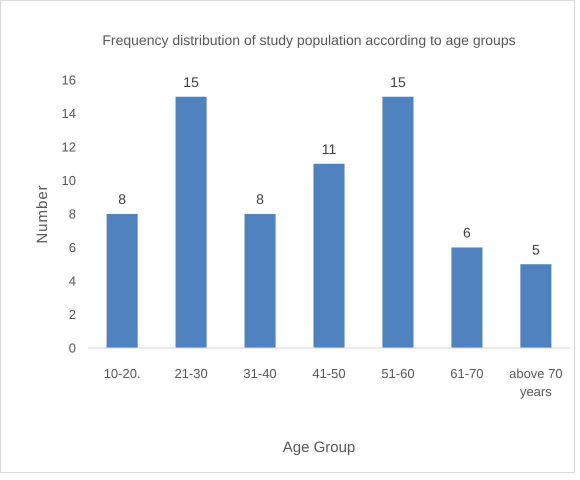  What do you see at coordinates (536, 249) in the screenshot?
I see `data-label: 5` at bounding box center [536, 249].